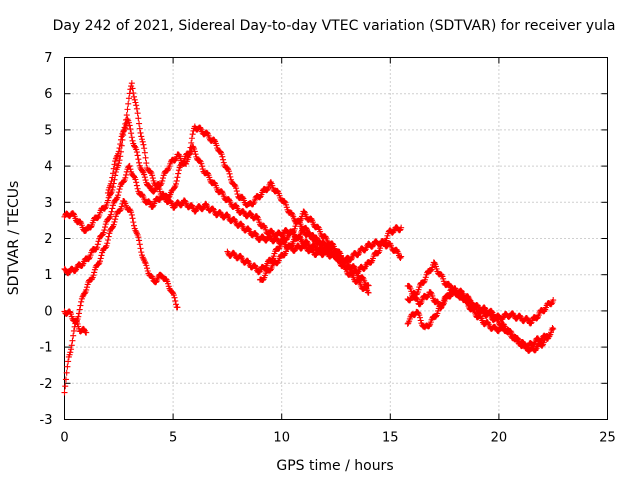  What do you see at coordinates (48, 167) in the screenshot?
I see `y-tick-label: 4` at bounding box center [48, 167].